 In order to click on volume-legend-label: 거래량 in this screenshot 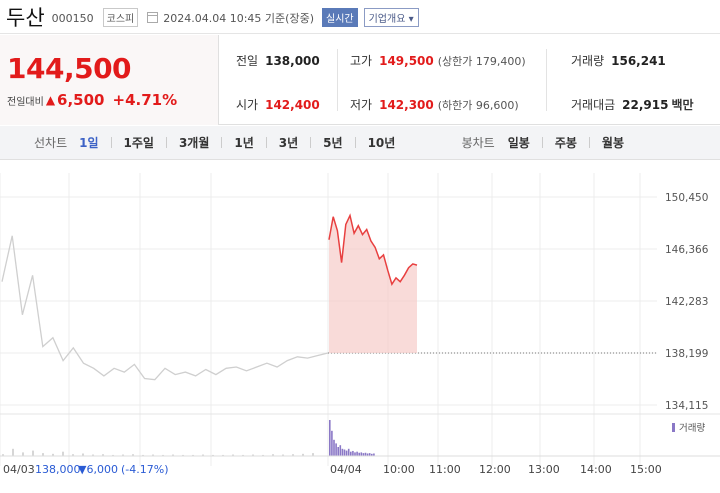, I will do `click(692, 428)`.